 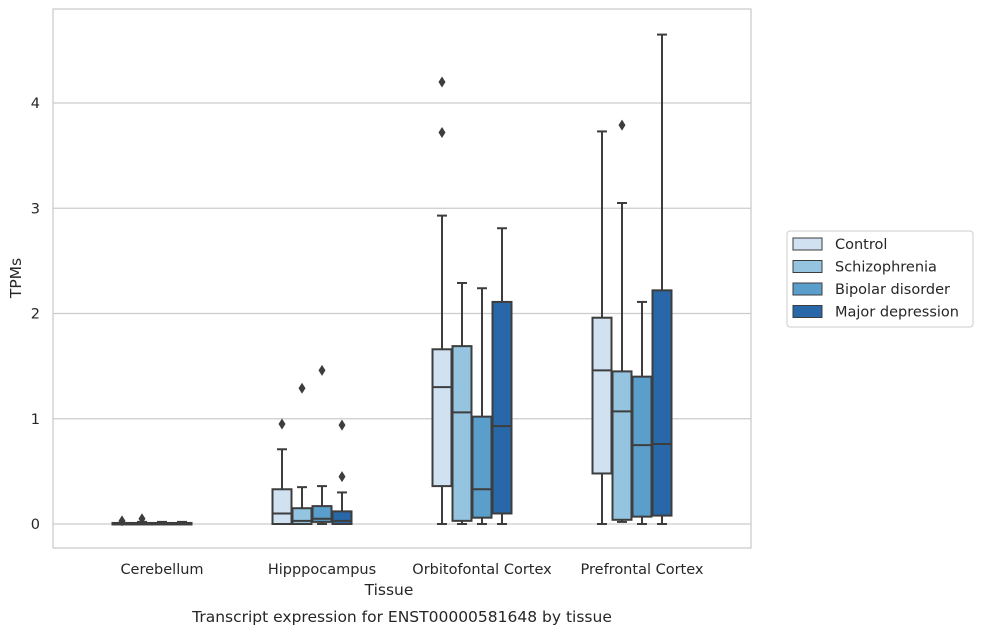 What do you see at coordinates (389, 590) in the screenshot?
I see `x-axis-label: Tissue` at bounding box center [389, 590].